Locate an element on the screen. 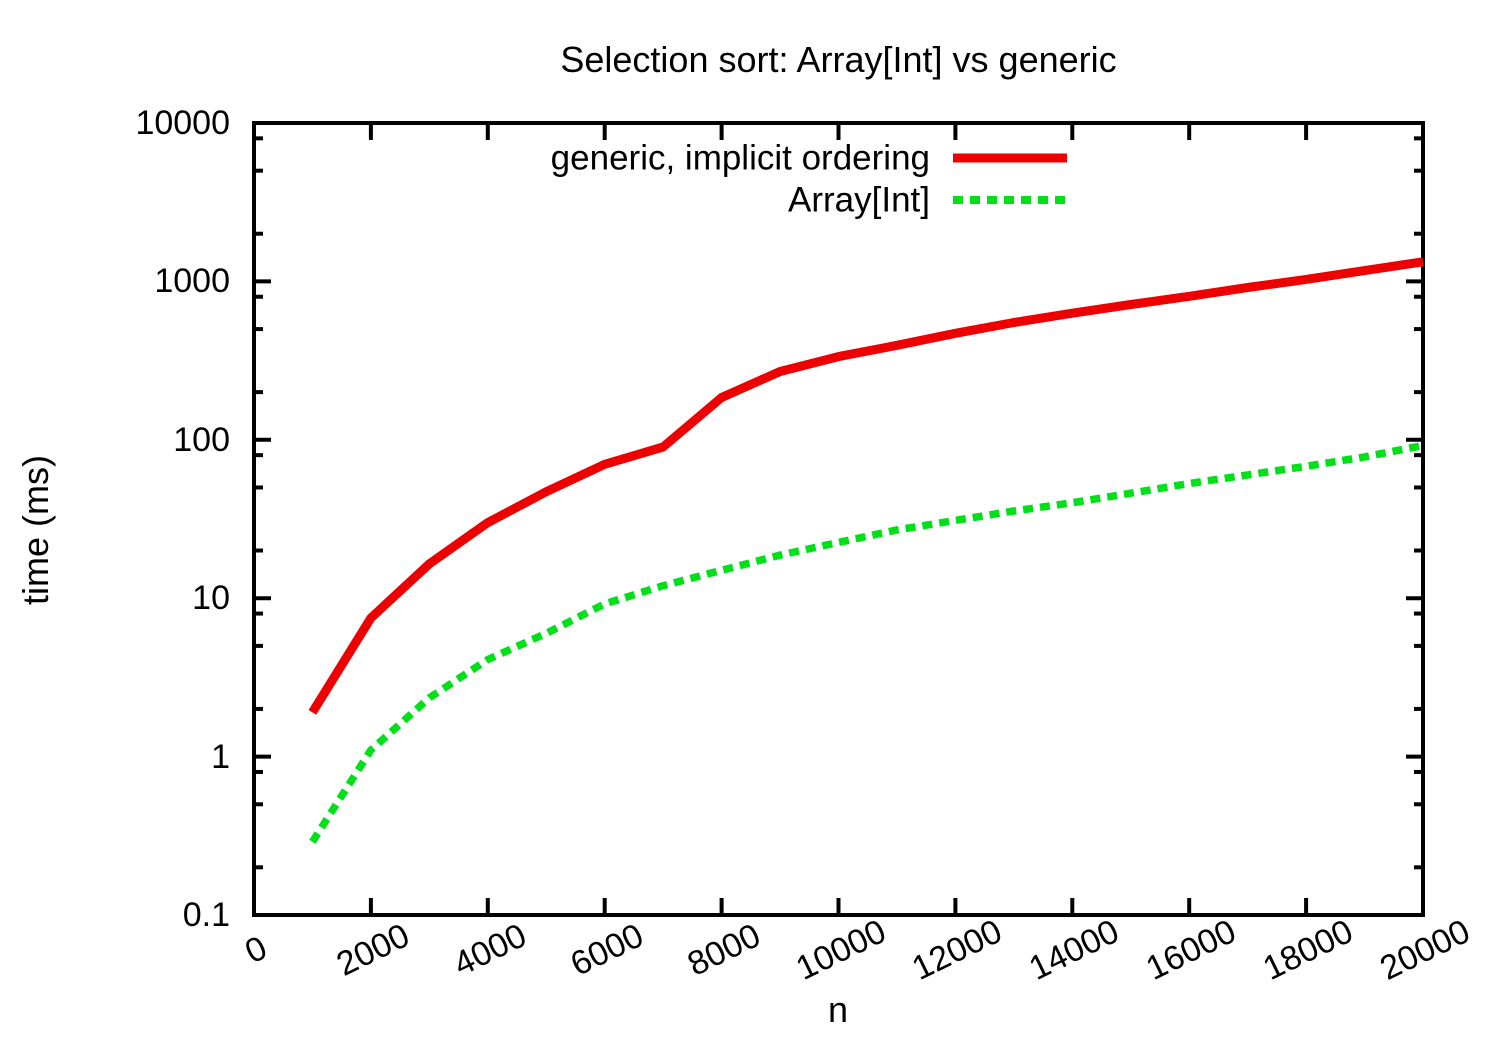 Image resolution: width=1500 pixels, height=1050 pixels. chart-title: Selection sort: Array[Int] vs generic is located at coordinates (838, 59).